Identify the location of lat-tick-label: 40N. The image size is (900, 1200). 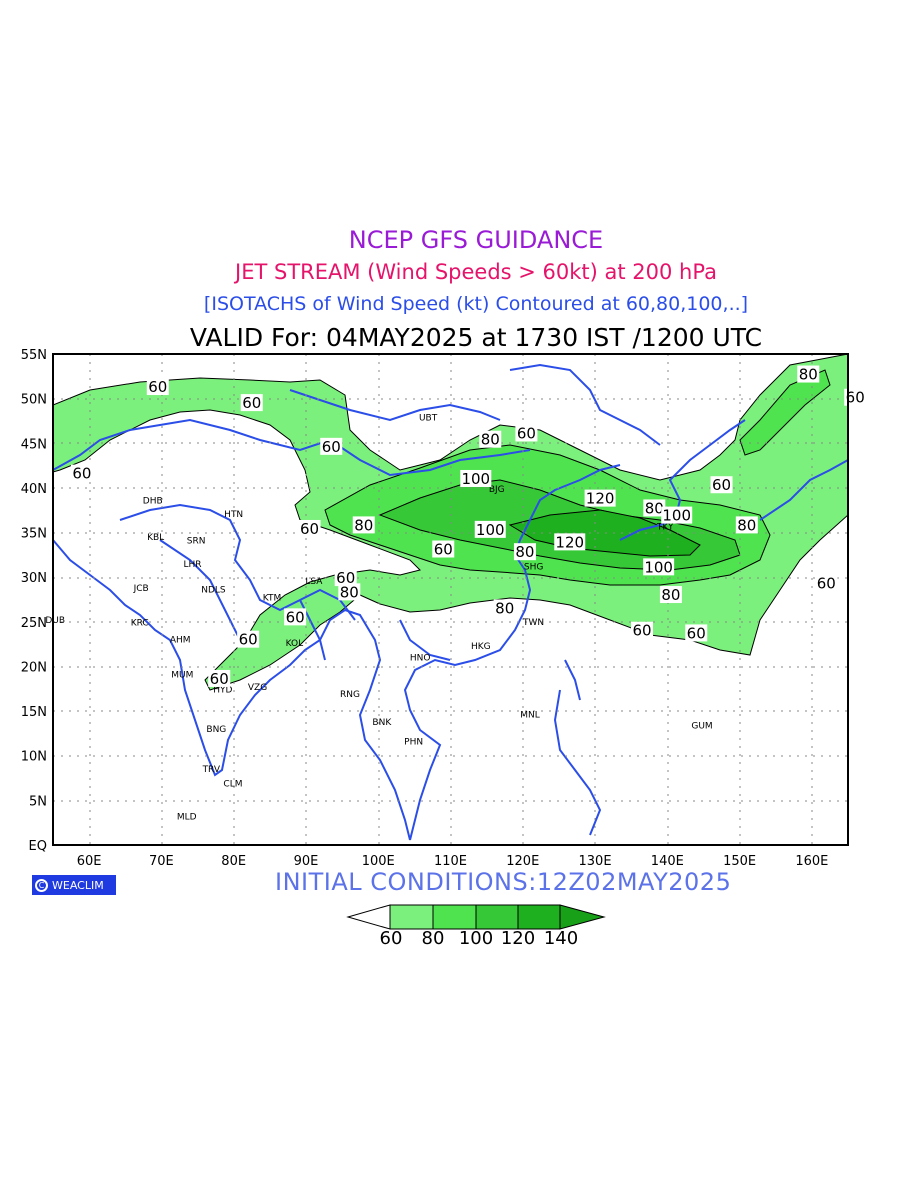
(34, 489).